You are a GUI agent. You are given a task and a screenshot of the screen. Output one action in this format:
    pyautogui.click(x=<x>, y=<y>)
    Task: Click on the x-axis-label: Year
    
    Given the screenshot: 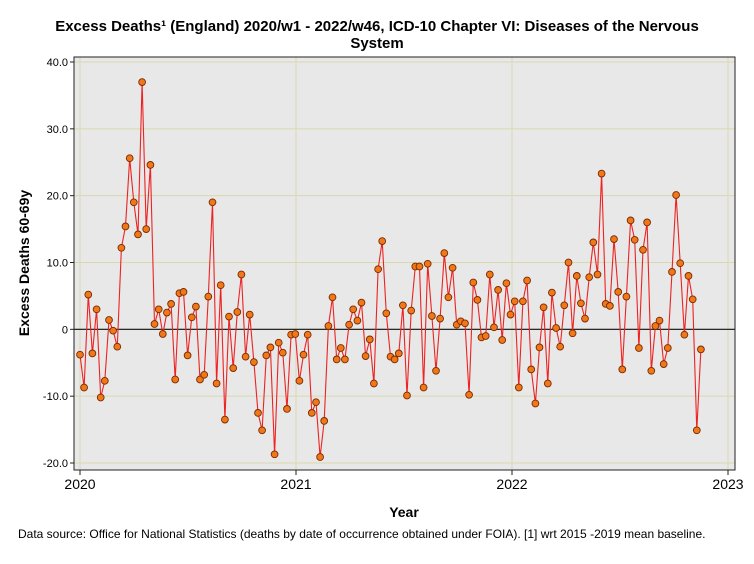 What is the action you would take?
    pyautogui.click(x=404, y=512)
    